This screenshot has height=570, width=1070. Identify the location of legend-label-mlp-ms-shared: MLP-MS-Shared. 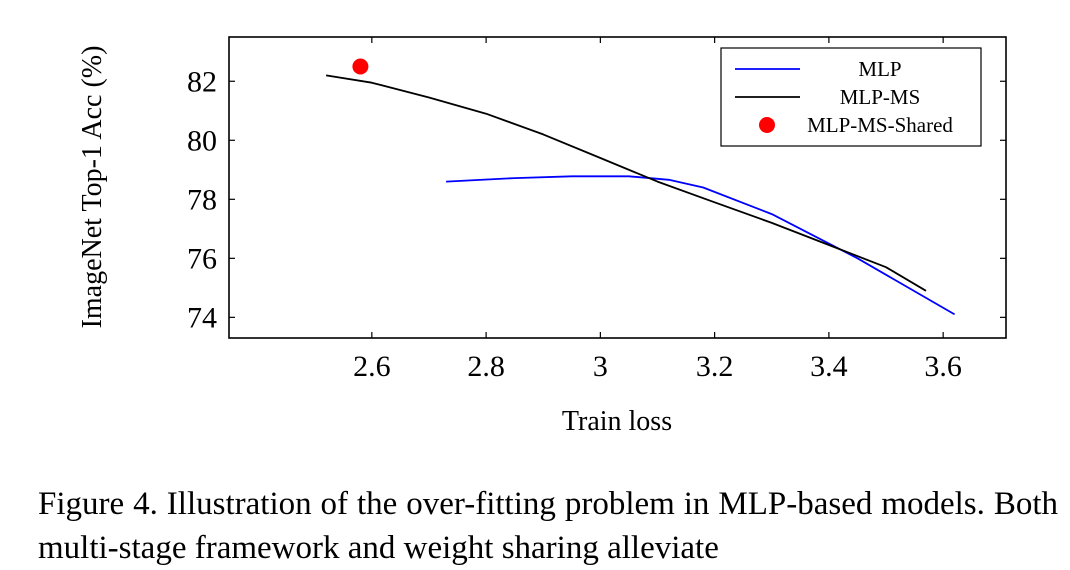
(880, 125).